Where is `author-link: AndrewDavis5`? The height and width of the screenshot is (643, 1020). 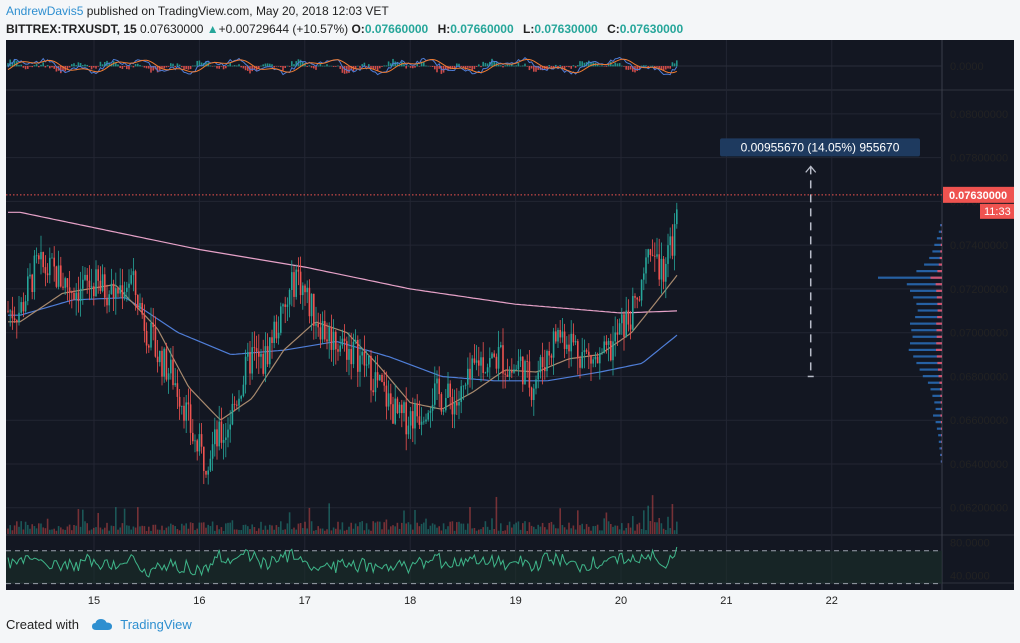
author-link: AndrewDavis5 is located at coordinates (45, 11).